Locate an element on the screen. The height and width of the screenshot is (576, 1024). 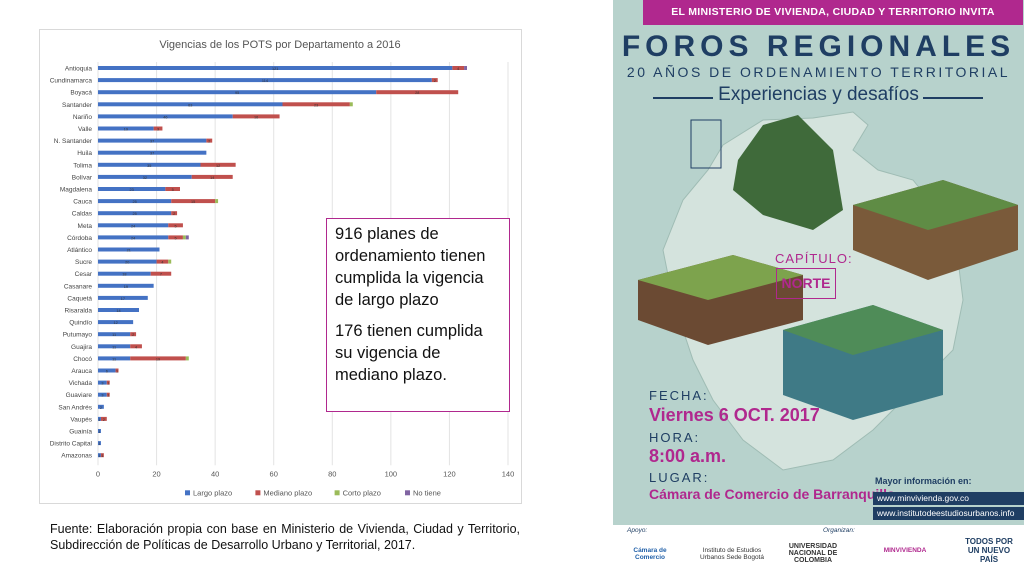
data-label: 18 is located at coordinates (124, 275).